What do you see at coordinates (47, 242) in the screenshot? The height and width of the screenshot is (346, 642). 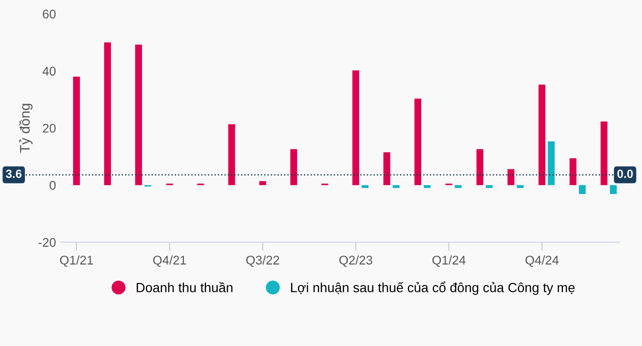 I see `y-tick-label: -20` at bounding box center [47, 242].